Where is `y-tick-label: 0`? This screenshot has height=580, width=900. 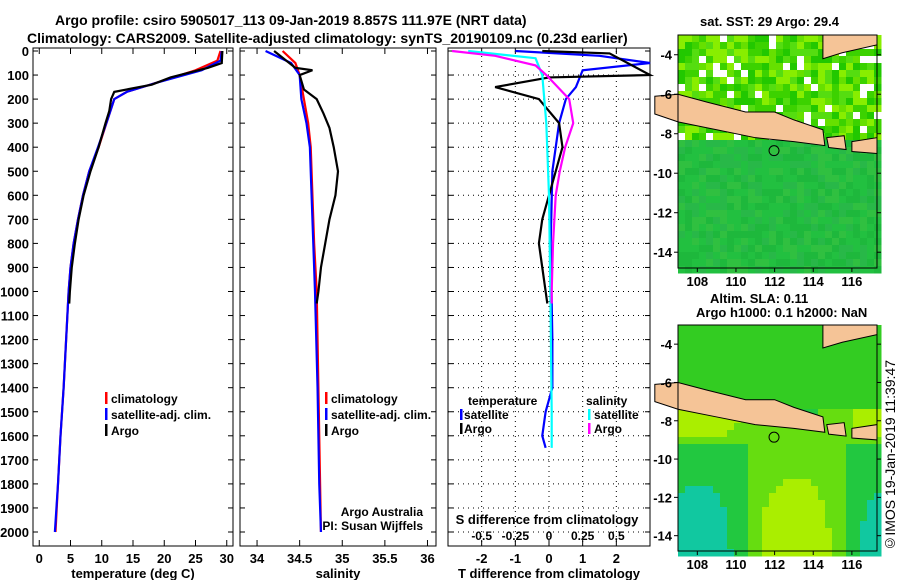
y-tick-label: 0 is located at coordinates (25, 51).